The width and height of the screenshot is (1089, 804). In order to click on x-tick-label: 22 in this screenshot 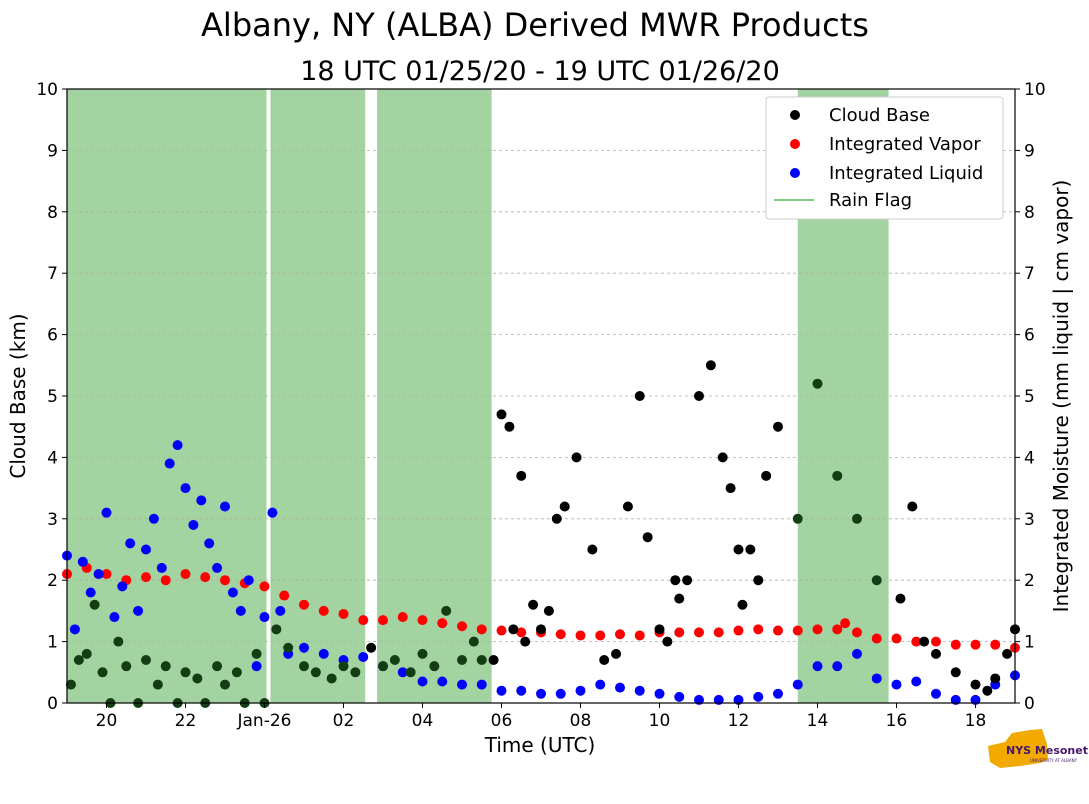, I will do `click(186, 721)`.